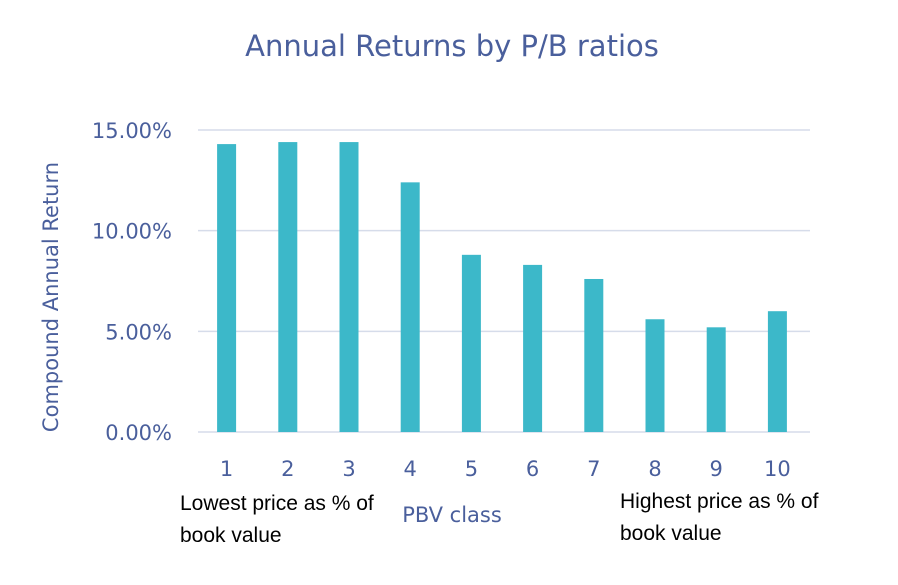 This screenshot has height=585, width=898. I want to click on low-price-note-line-1: Lowest price as % of, so click(277, 503).